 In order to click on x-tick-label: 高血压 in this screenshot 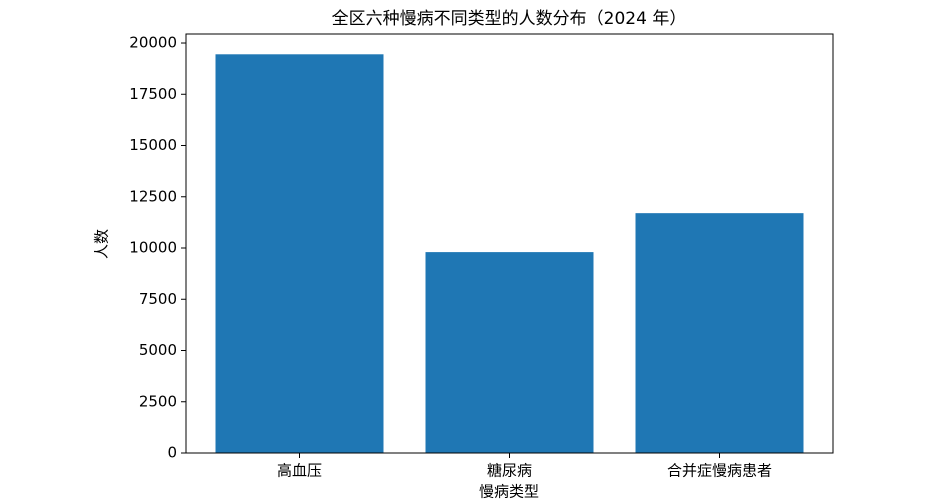, I will do `click(299, 471)`.